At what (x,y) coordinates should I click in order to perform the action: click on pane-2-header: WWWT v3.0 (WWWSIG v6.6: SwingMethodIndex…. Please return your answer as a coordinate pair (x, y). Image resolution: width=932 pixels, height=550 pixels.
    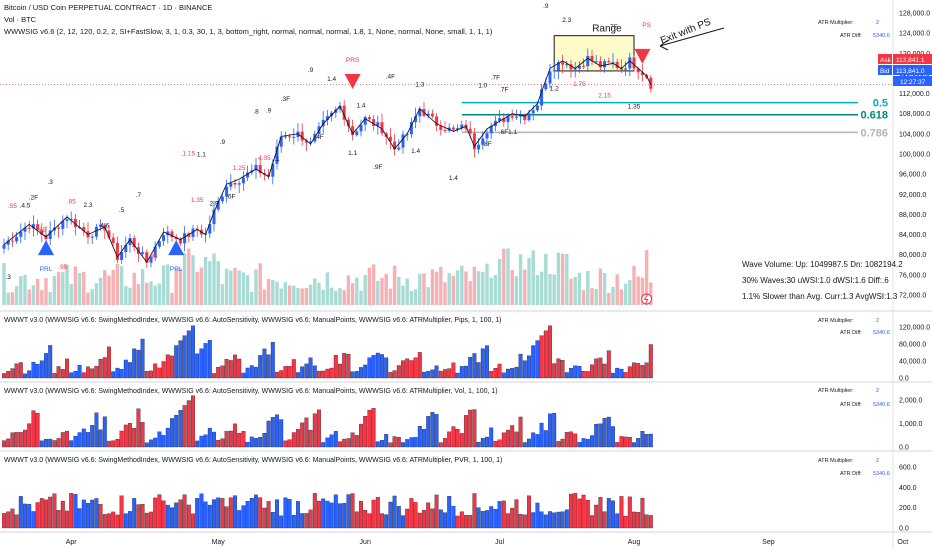
    Looking at the image, I should click on (251, 391).